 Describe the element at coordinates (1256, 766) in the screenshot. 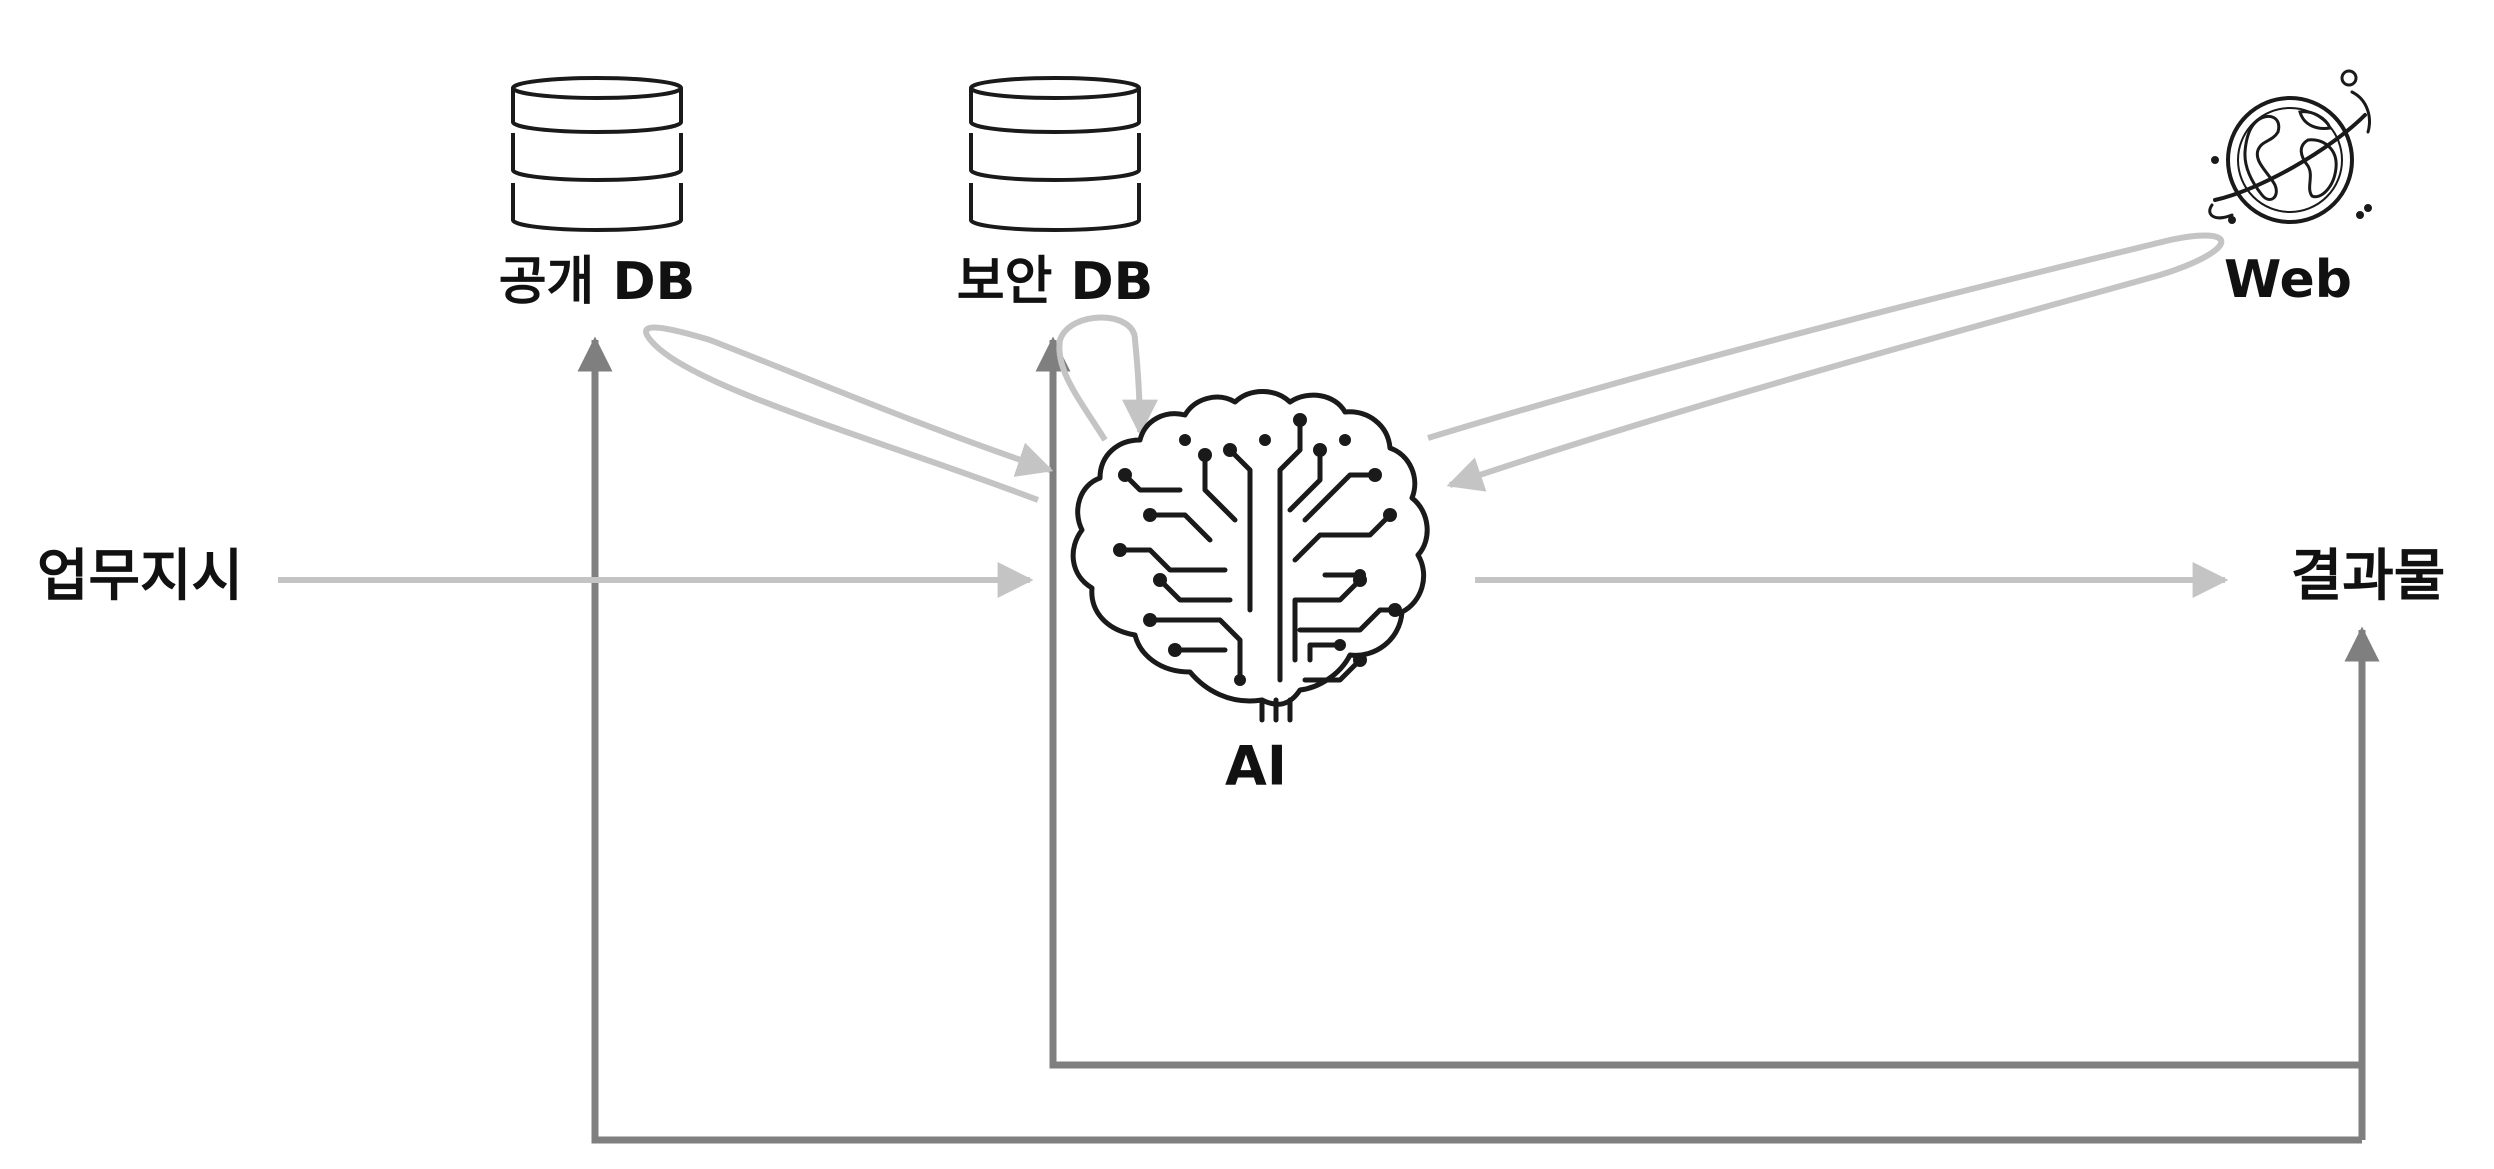

I see `ai-label: AI` at that location.